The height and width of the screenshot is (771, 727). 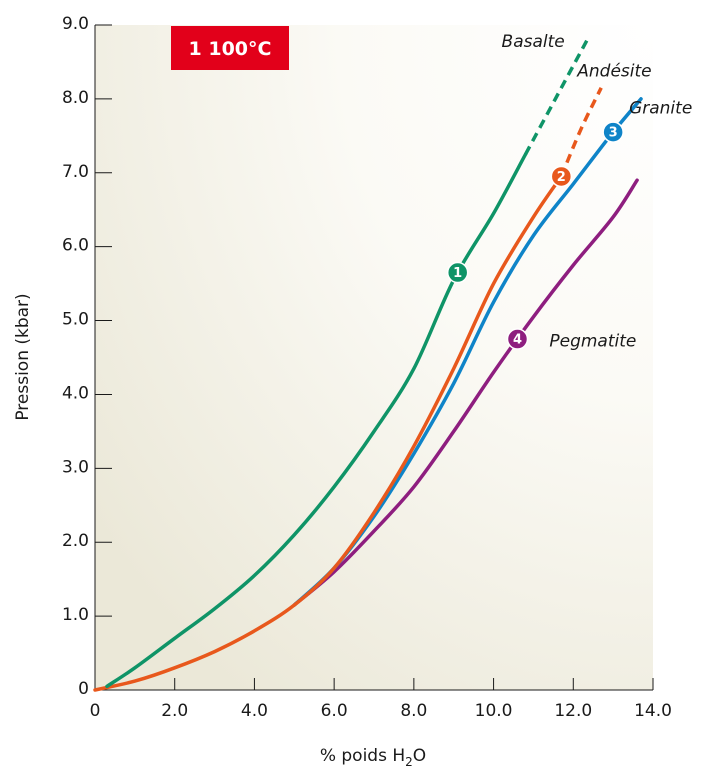 I want to click on x-tick-label: 6.0, so click(x=334, y=711).